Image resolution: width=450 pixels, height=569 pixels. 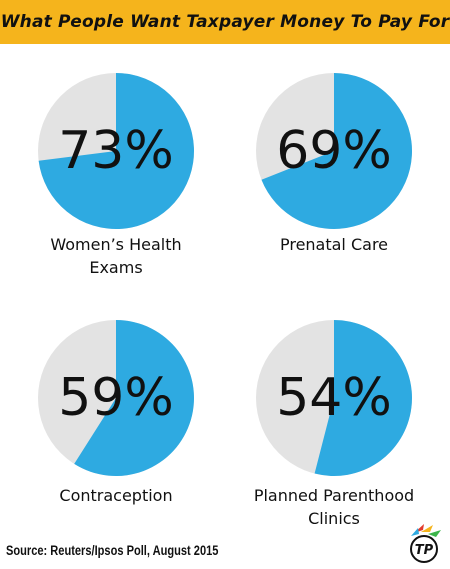 I want to click on pie-chart-contraception: 59%, so click(x=116, y=398).